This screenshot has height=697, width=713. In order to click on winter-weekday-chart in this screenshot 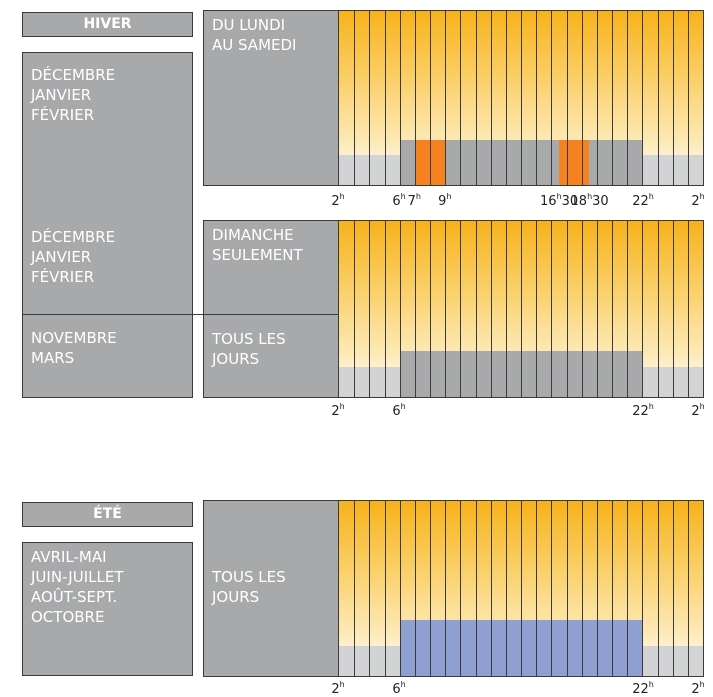, I will do `click(521, 98)`.